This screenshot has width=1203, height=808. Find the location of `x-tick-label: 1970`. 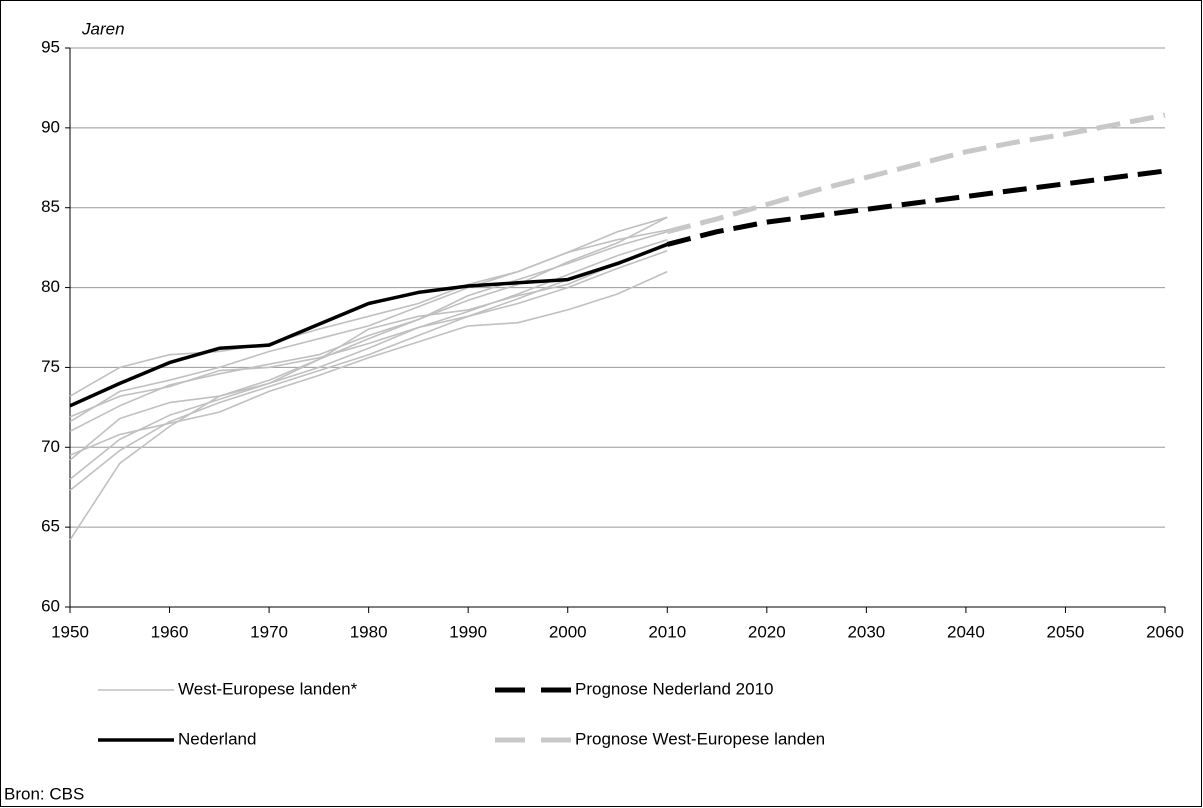

x-tick-label: 1970 is located at coordinates (269, 631).